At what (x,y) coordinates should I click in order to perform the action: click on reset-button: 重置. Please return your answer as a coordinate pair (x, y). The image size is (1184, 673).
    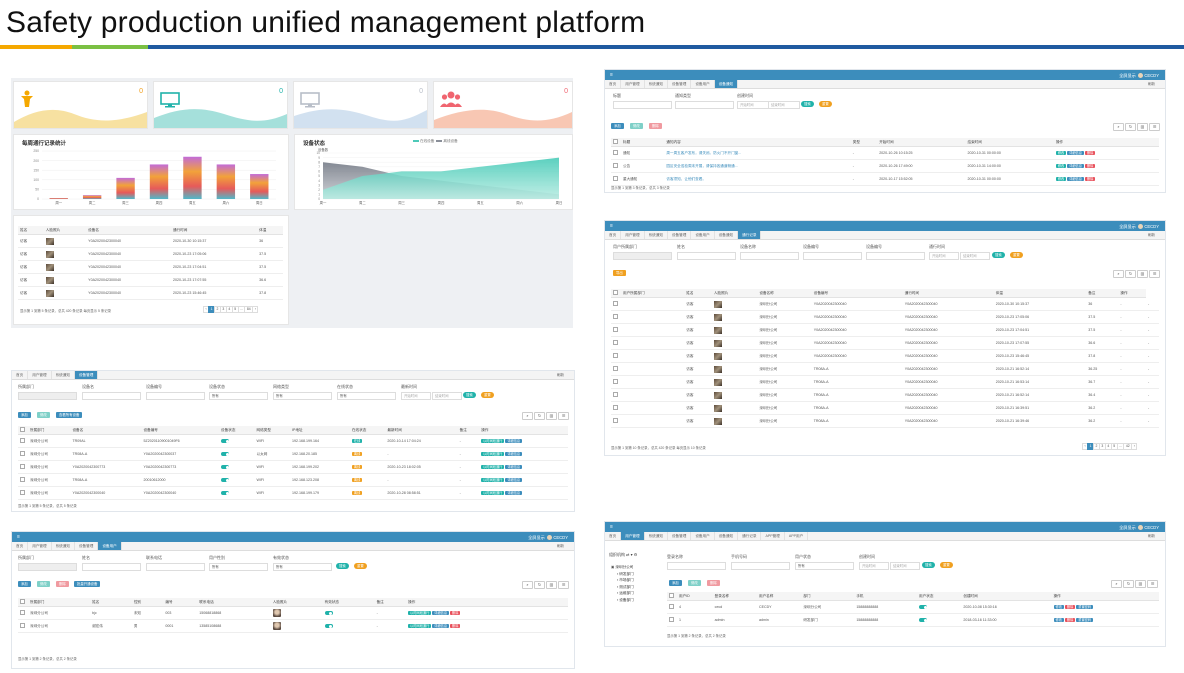
    Looking at the image, I should click on (946, 565).